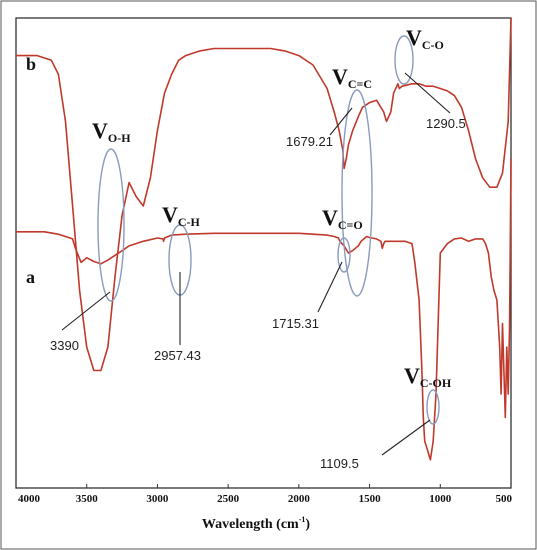  I want to click on x-axis-label: Wavelength (cm-1), so click(256, 523).